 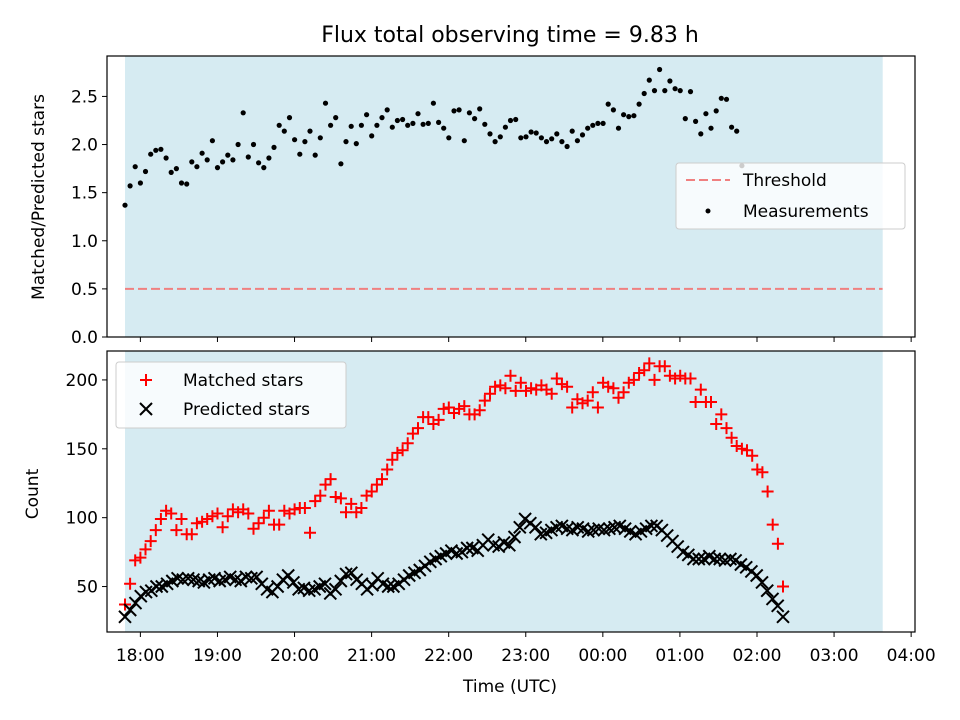 What do you see at coordinates (84, 146) in the screenshot?
I see `y-tick-label: 2.0` at bounding box center [84, 146].